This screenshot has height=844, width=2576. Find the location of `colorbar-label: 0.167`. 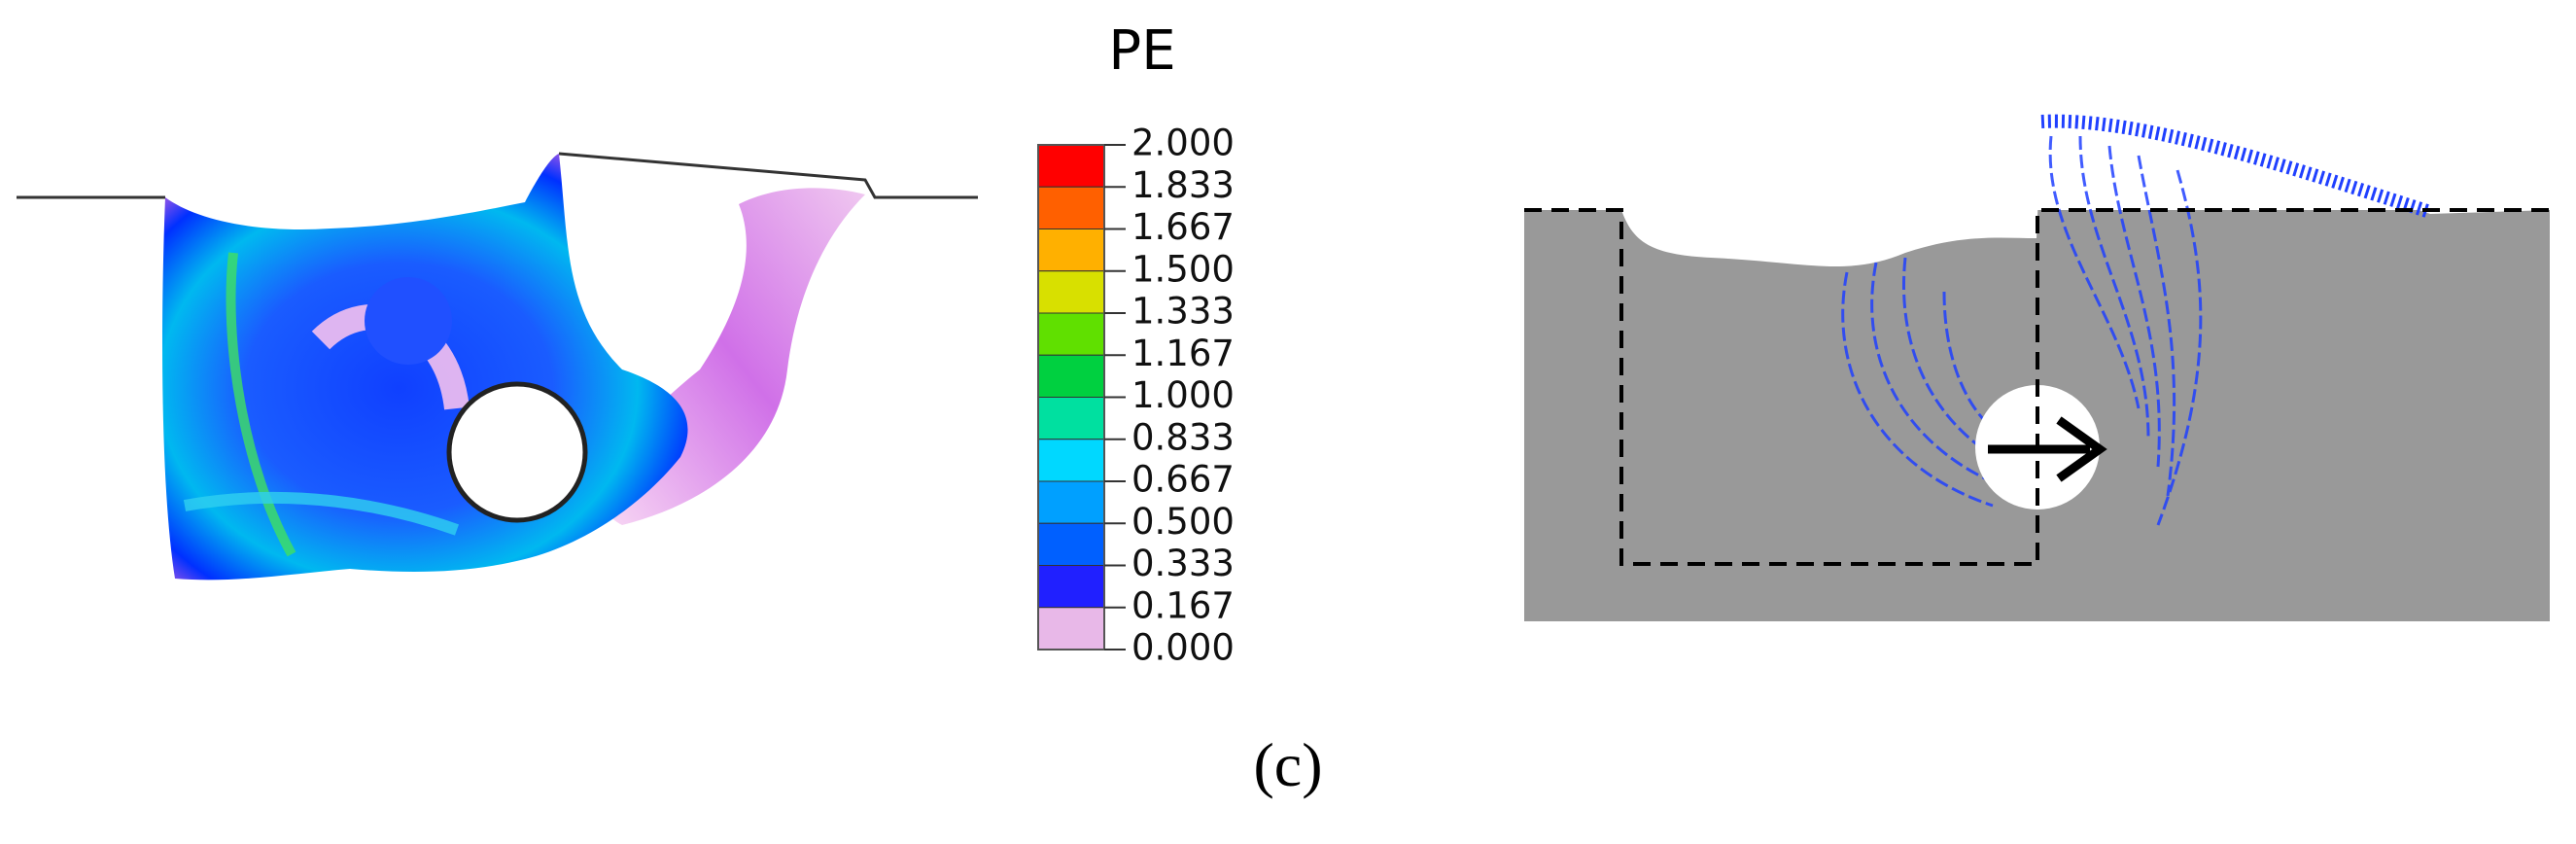

colorbar-label: 0.167 is located at coordinates (1183, 605).